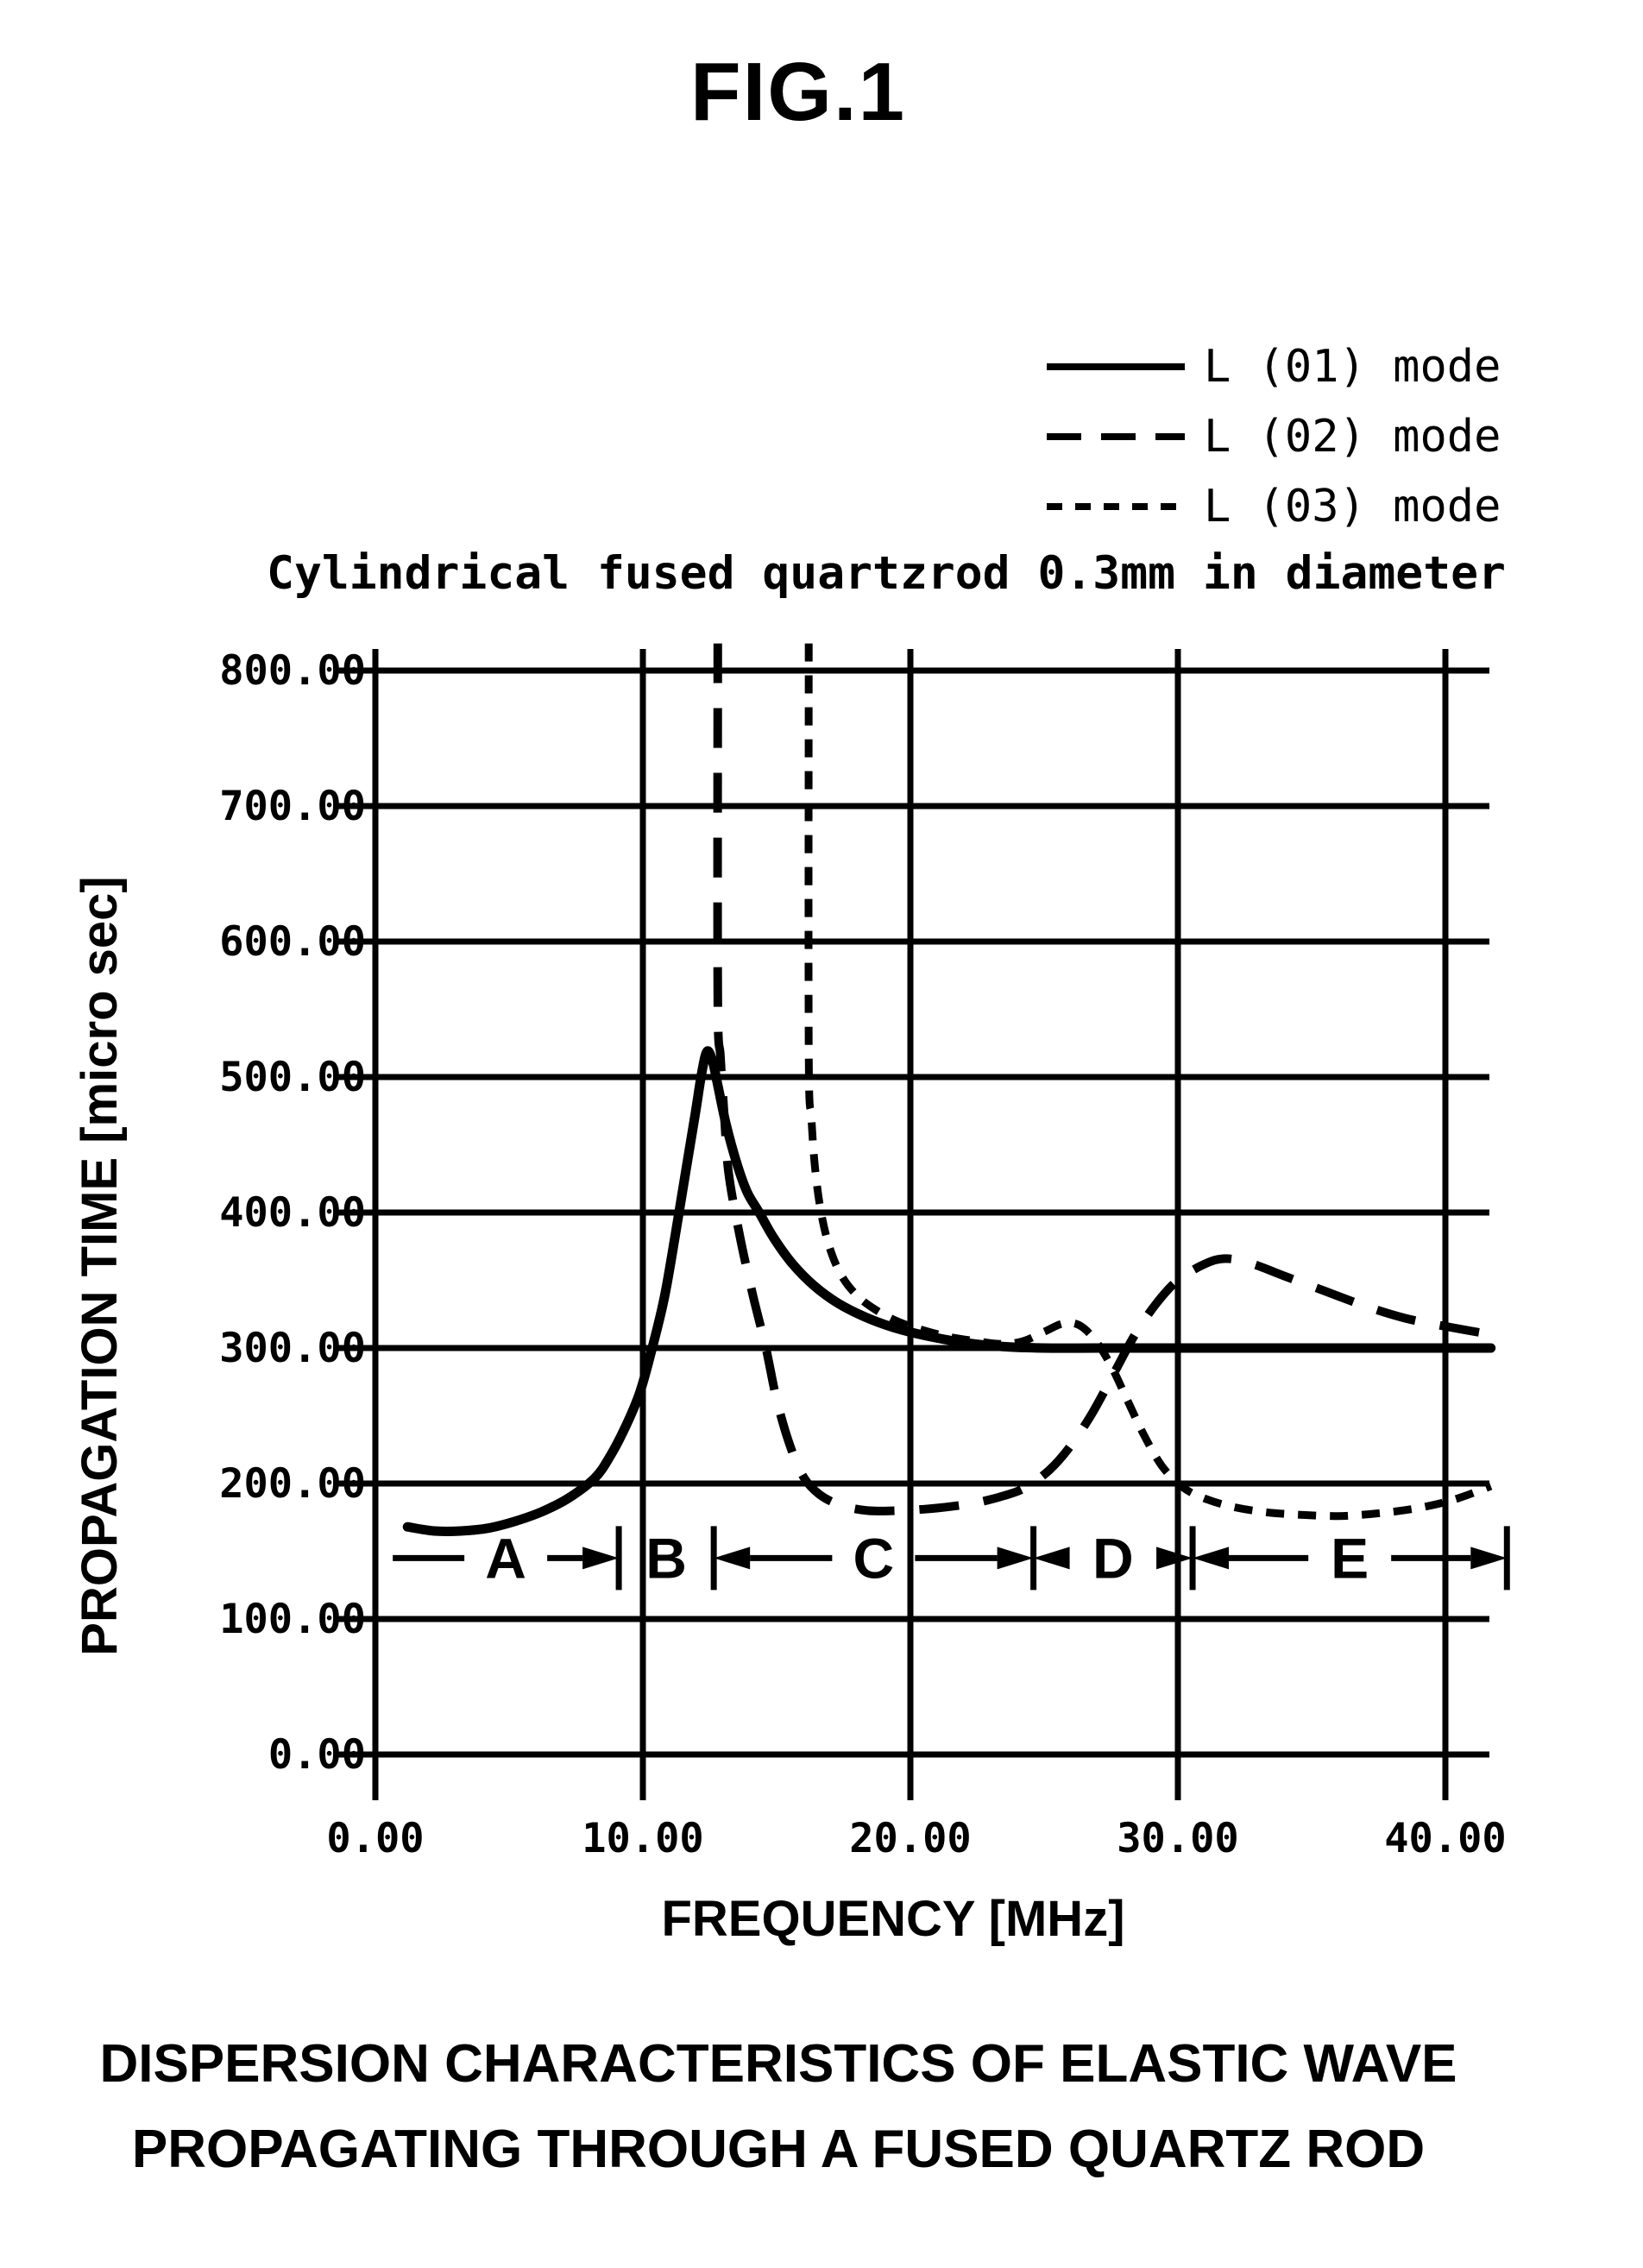 This screenshot has height=2268, width=1643. Describe the element at coordinates (375, 1839) in the screenshot. I see `x-tick-label-0.00: 0.00` at that location.